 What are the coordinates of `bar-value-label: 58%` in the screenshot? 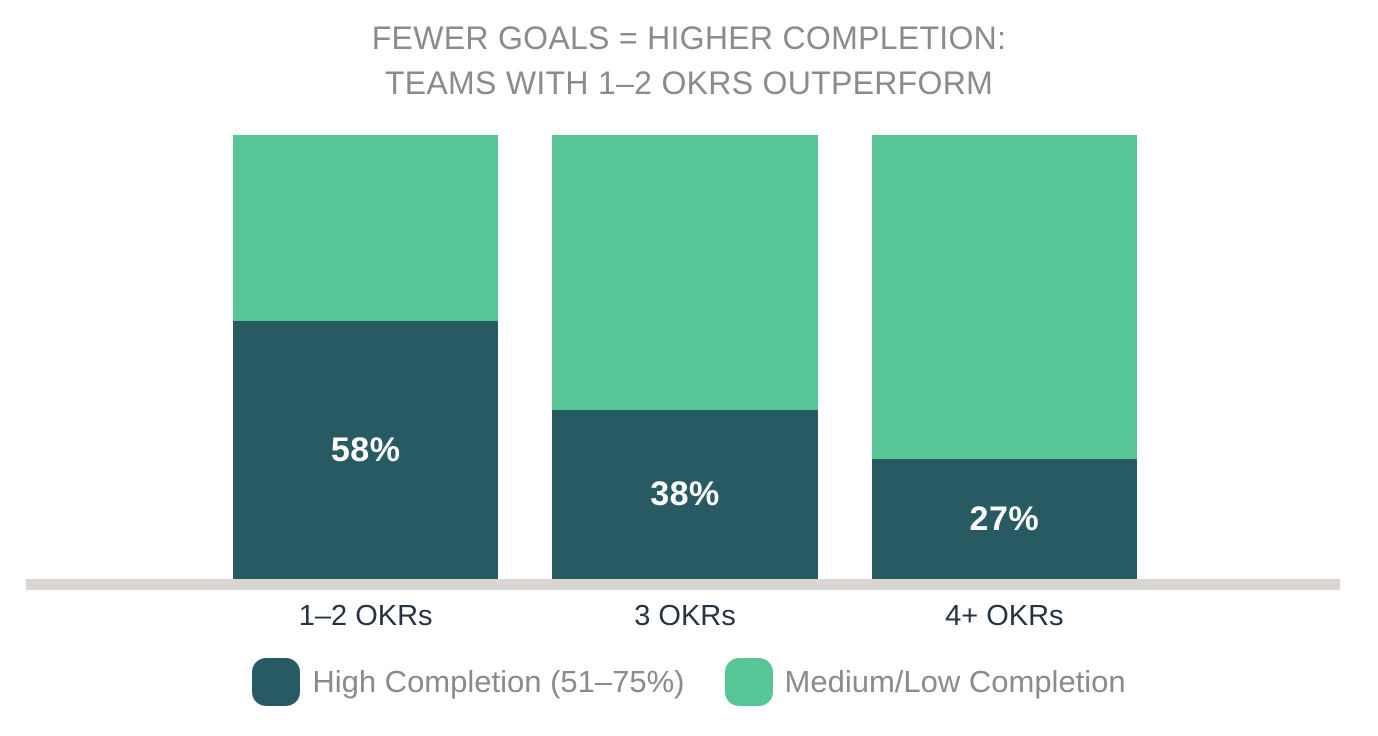 It's located at (365, 449).